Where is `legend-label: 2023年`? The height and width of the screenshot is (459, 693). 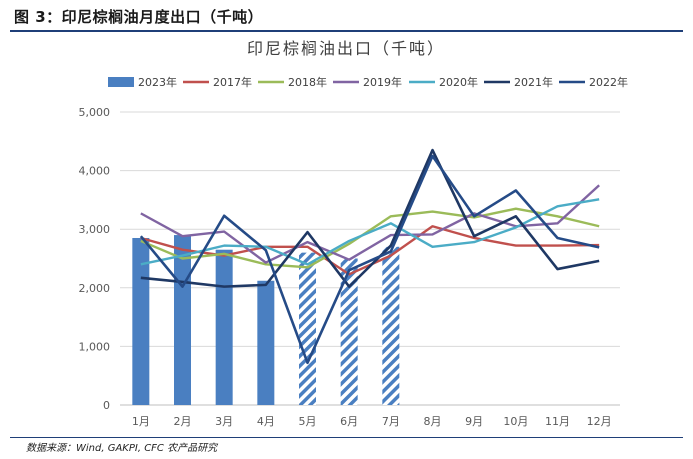
legend-label: 2023年 is located at coordinates (157, 82).